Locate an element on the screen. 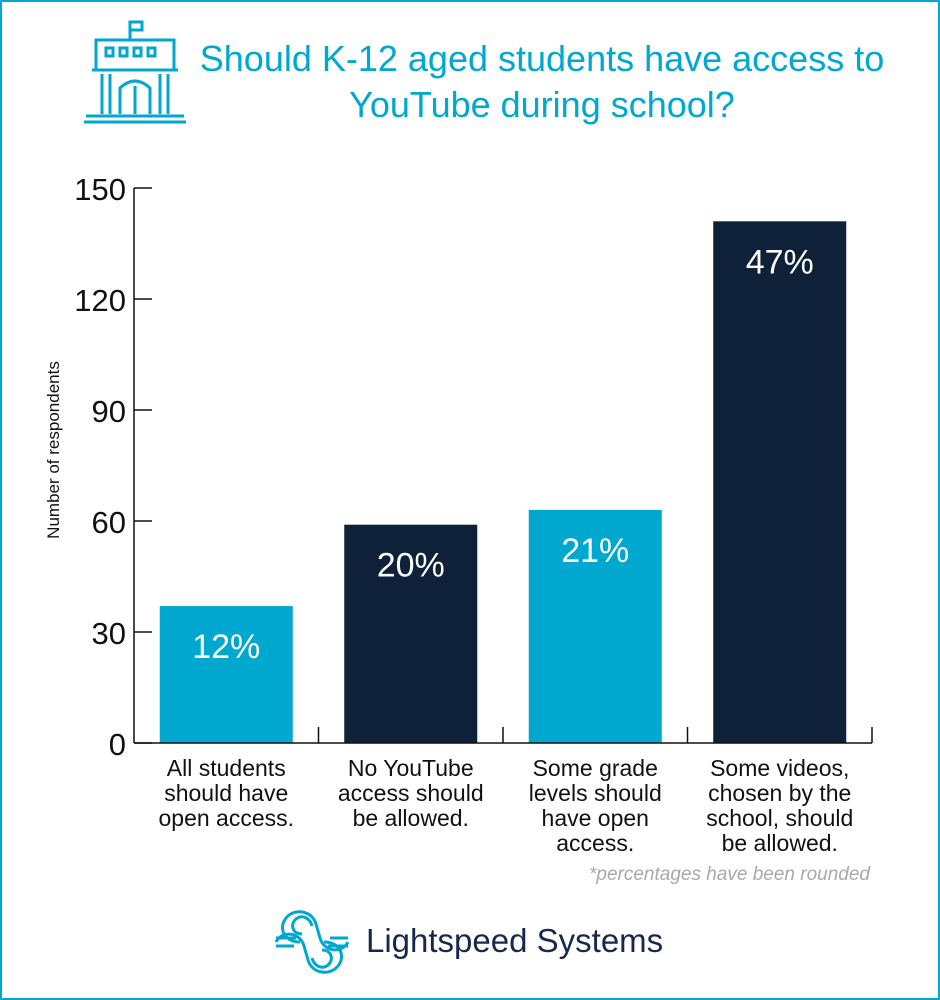 The width and height of the screenshot is (940, 1000). x-tick-label-line: school, should is located at coordinates (780, 818).